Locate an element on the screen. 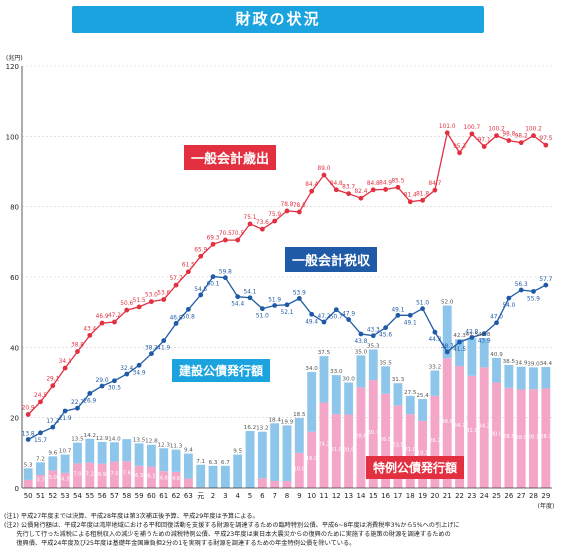 The width and height of the screenshot is (567, 557). label-tax: 54.1 is located at coordinates (250, 293).